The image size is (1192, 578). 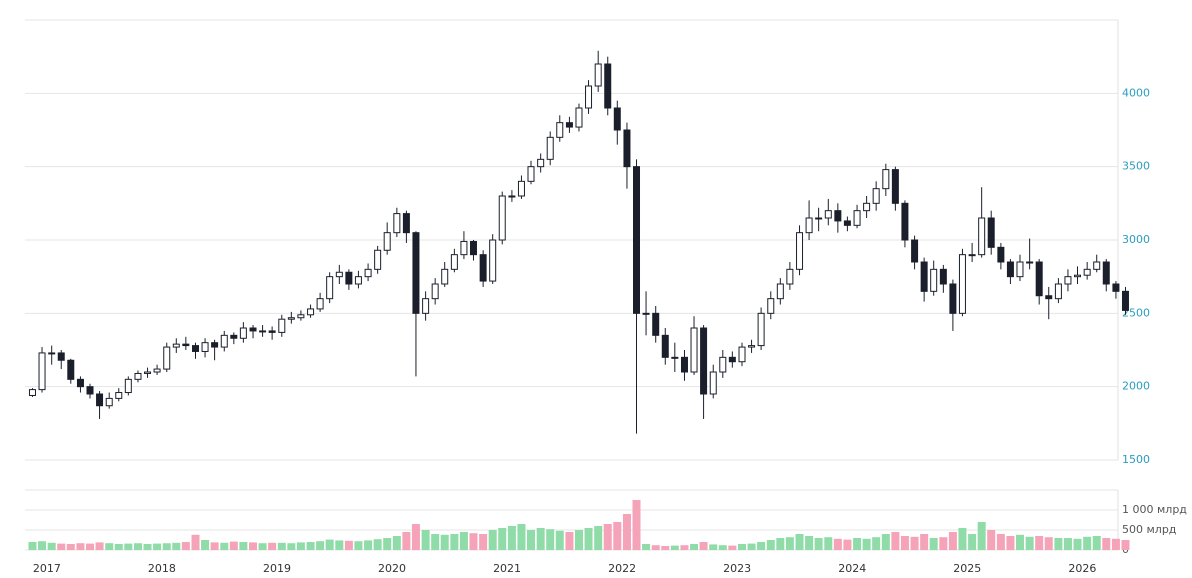 I want to click on x-tick-label: 2026, so click(x=1082, y=568).